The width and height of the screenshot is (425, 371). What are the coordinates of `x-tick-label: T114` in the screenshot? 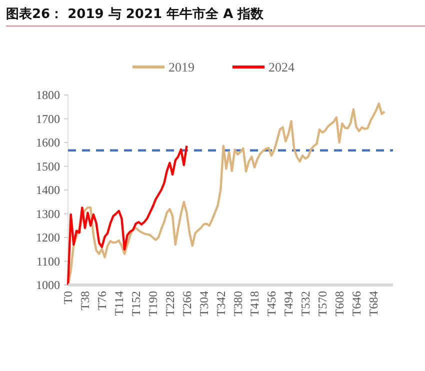 It's located at (119, 303).